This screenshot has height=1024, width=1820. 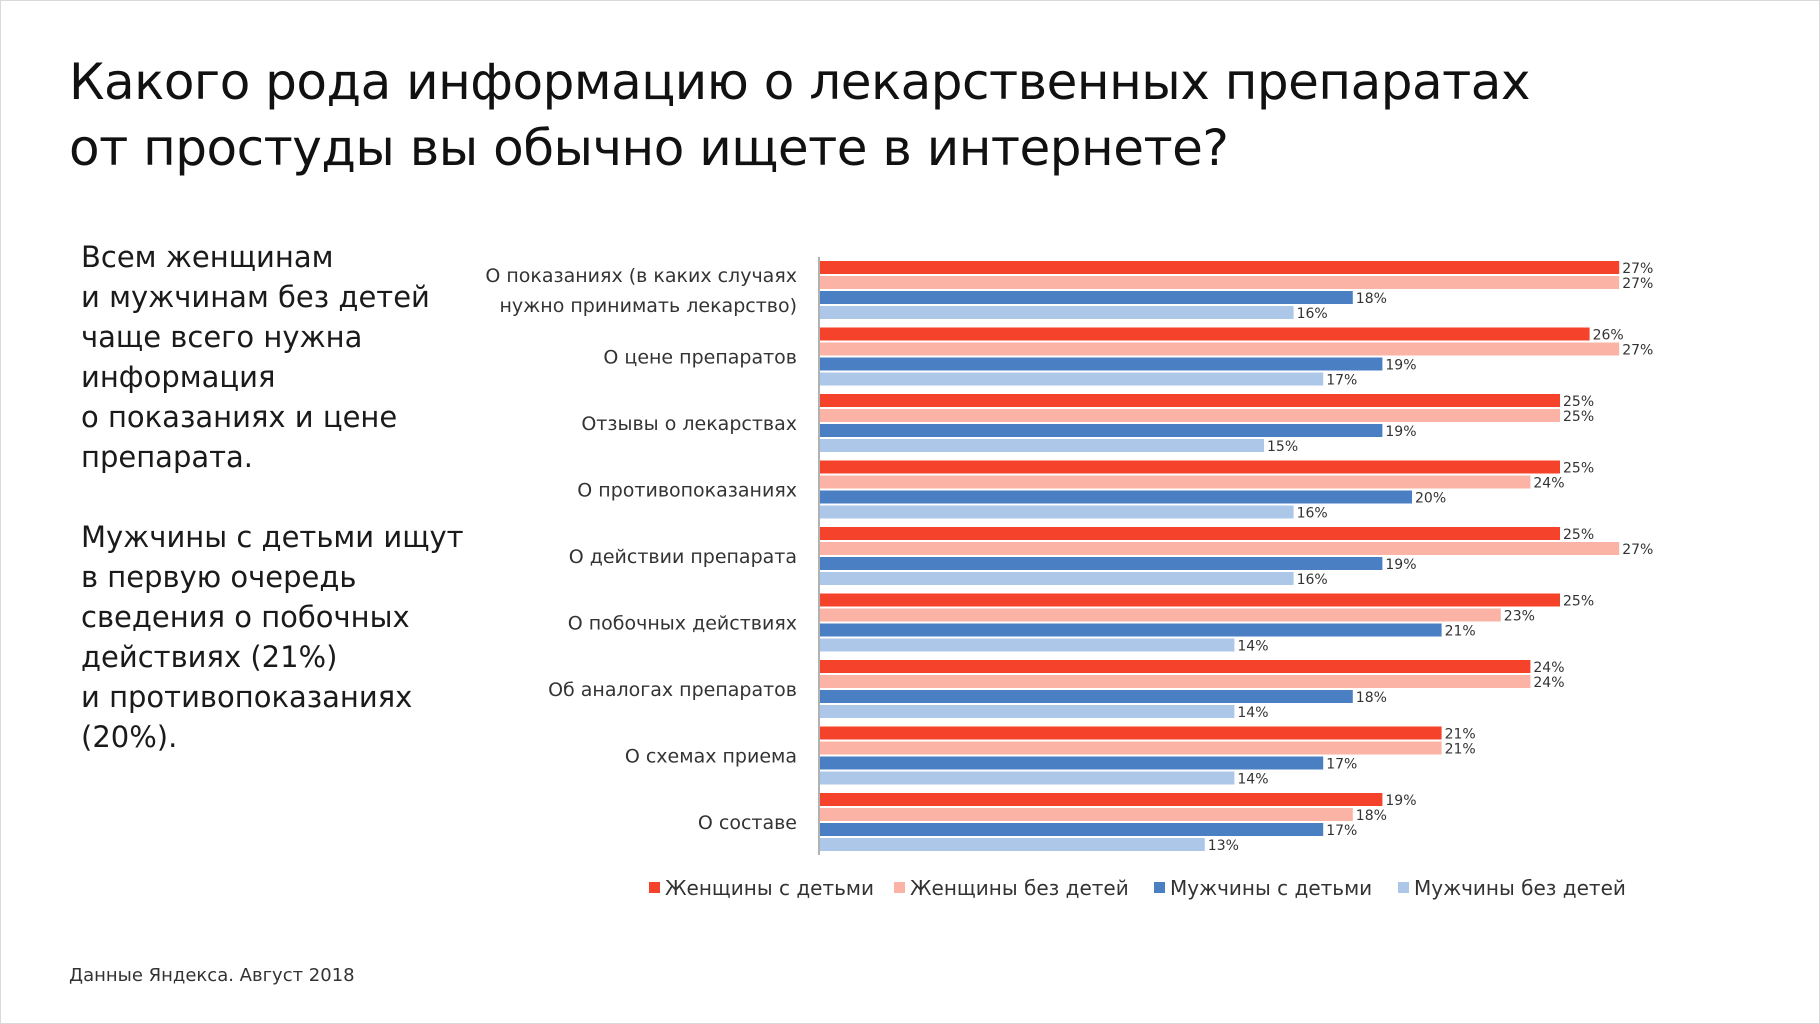 What do you see at coordinates (129, 737) in the screenshot?
I see `summary-line: (20%).` at bounding box center [129, 737].